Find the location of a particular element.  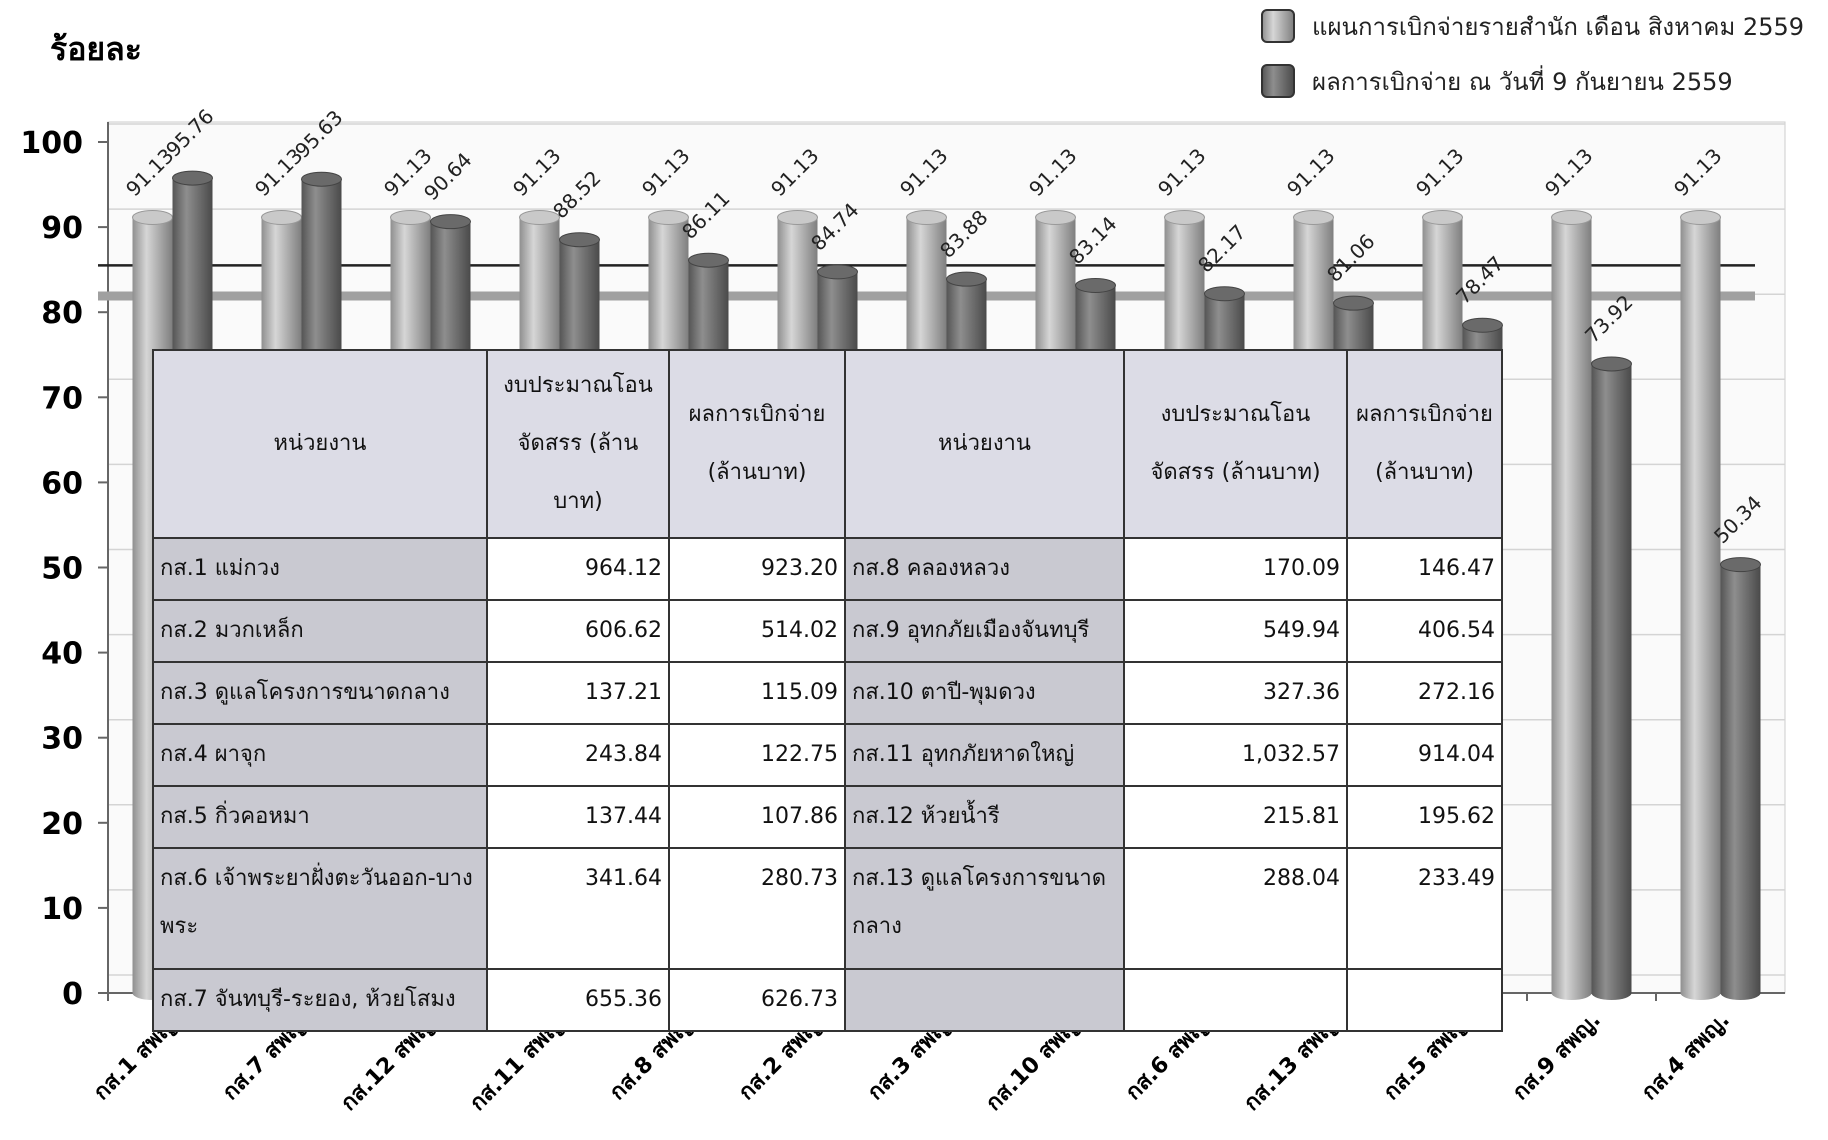

number-cell: 1,032.57 is located at coordinates (1235, 755).